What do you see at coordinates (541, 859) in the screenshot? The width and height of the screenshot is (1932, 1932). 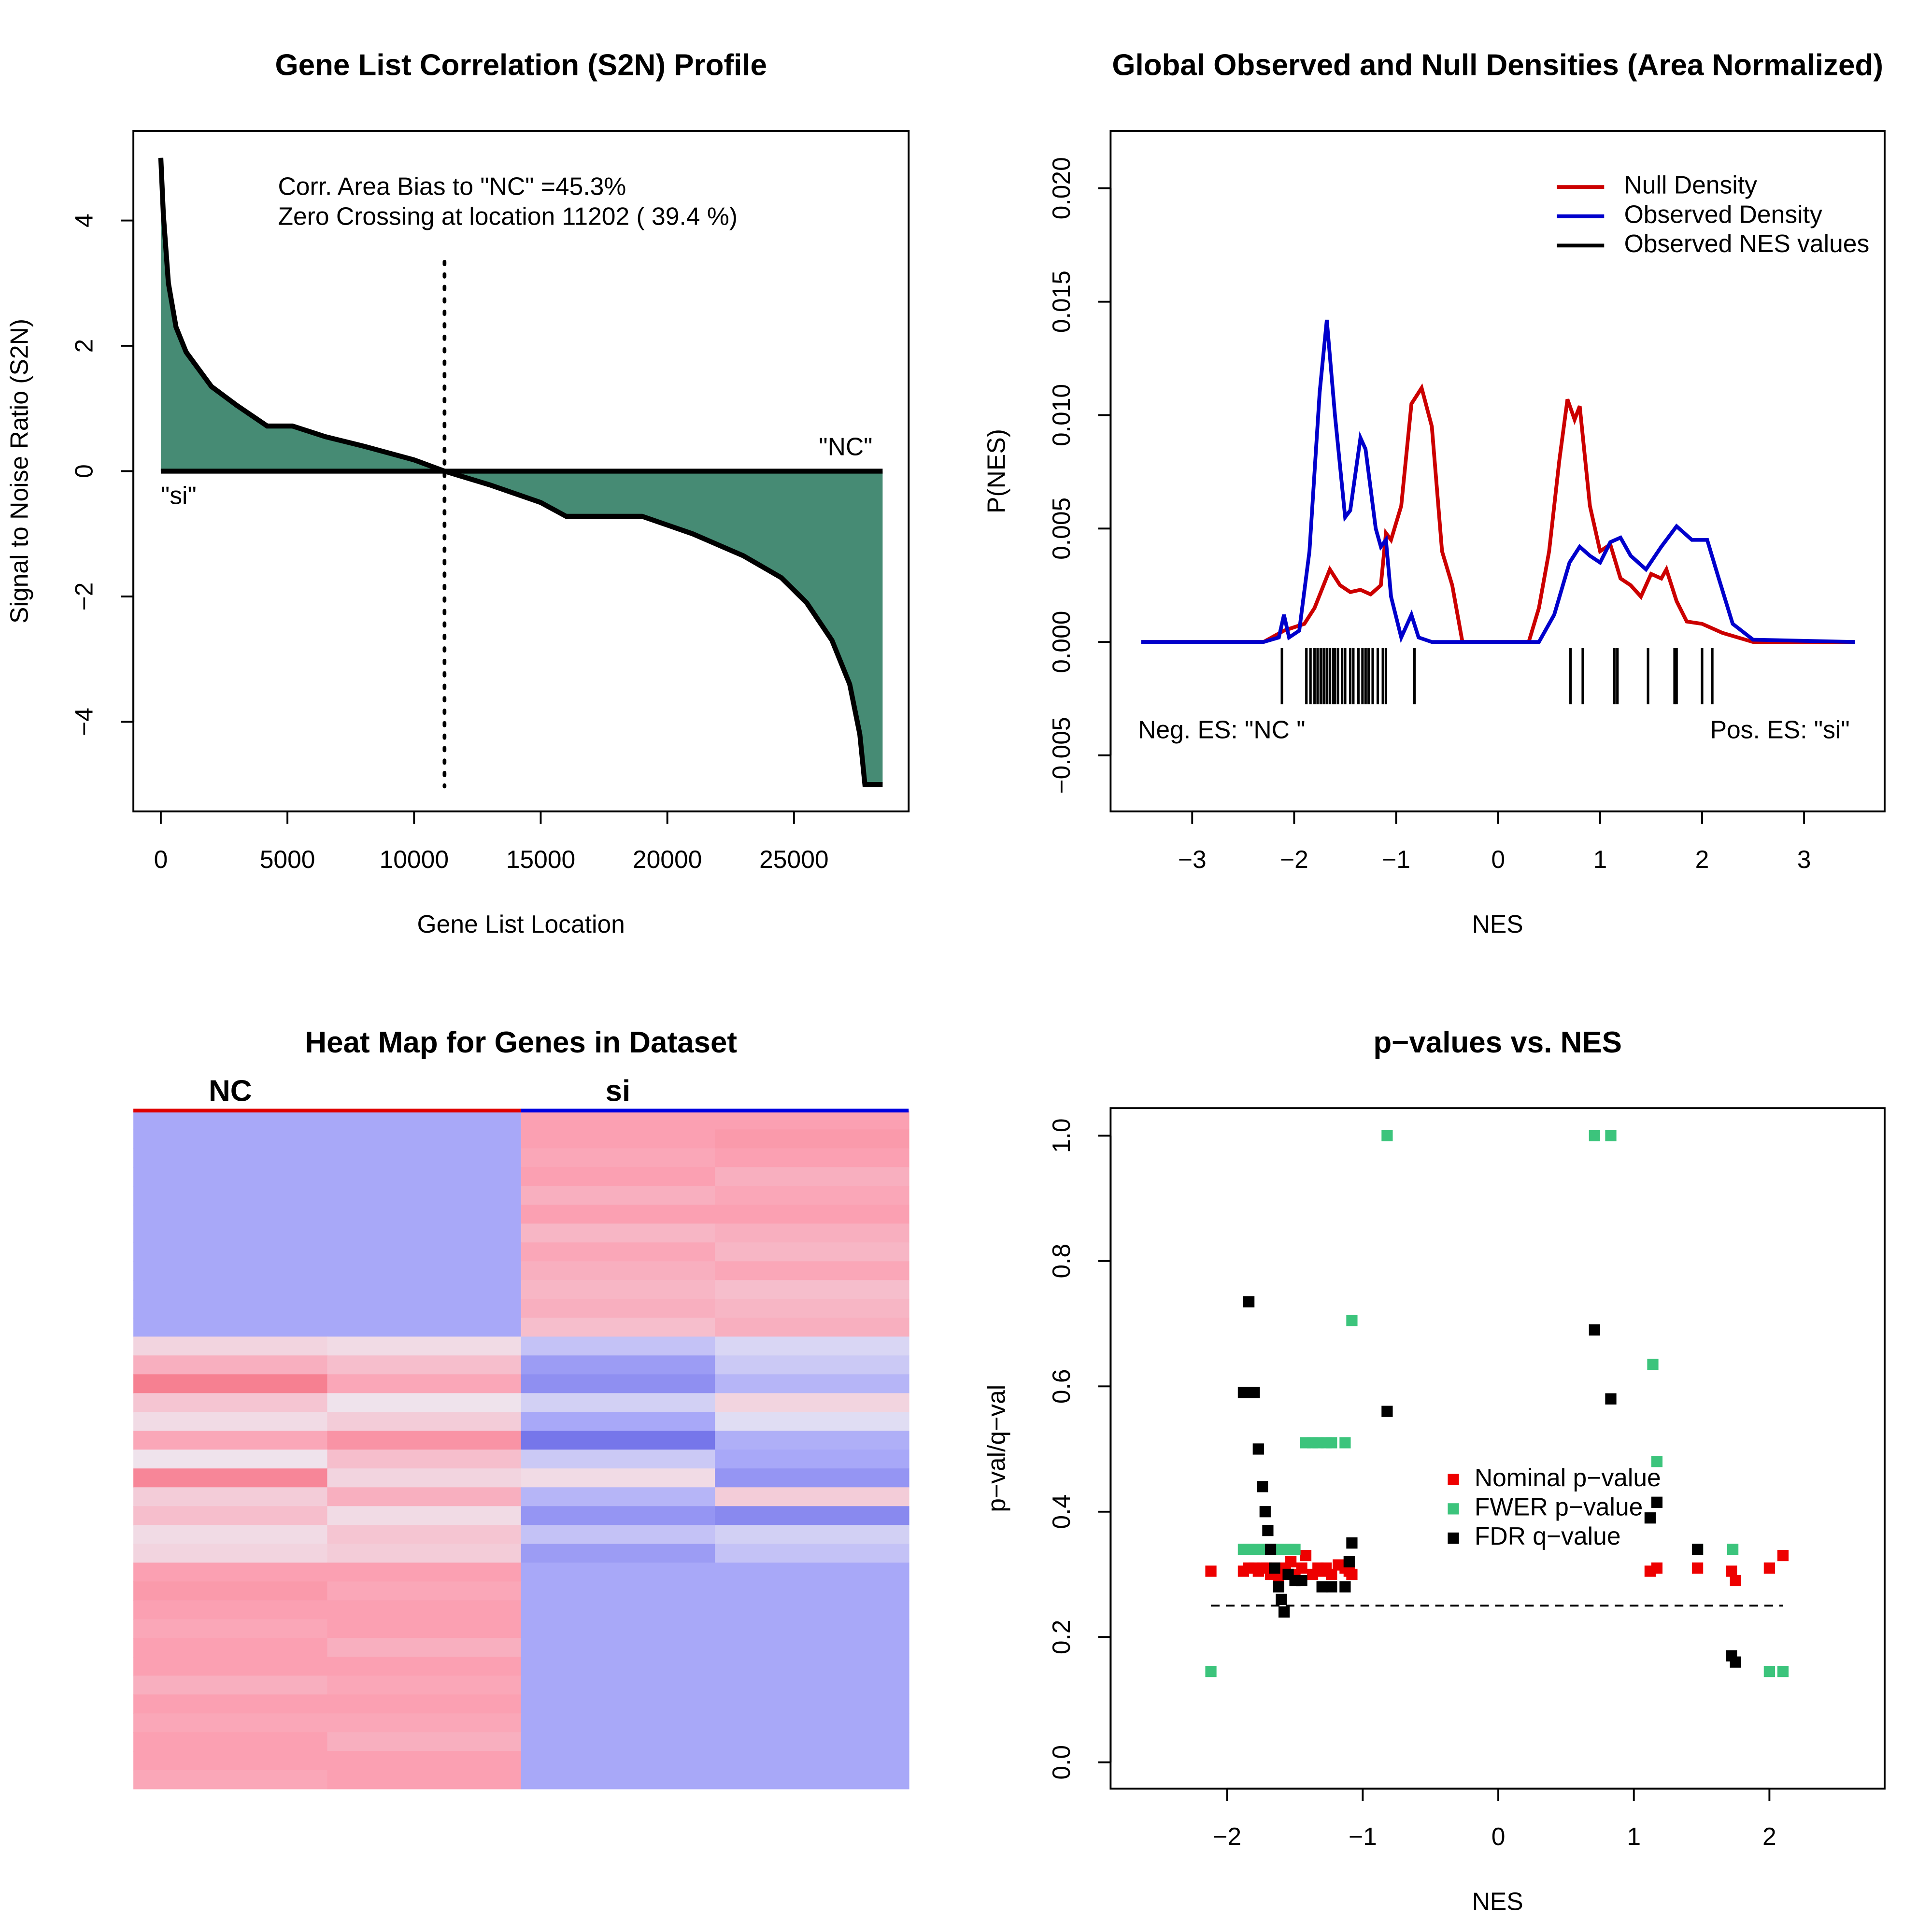 I see `x-tick-label: 15000` at bounding box center [541, 859].